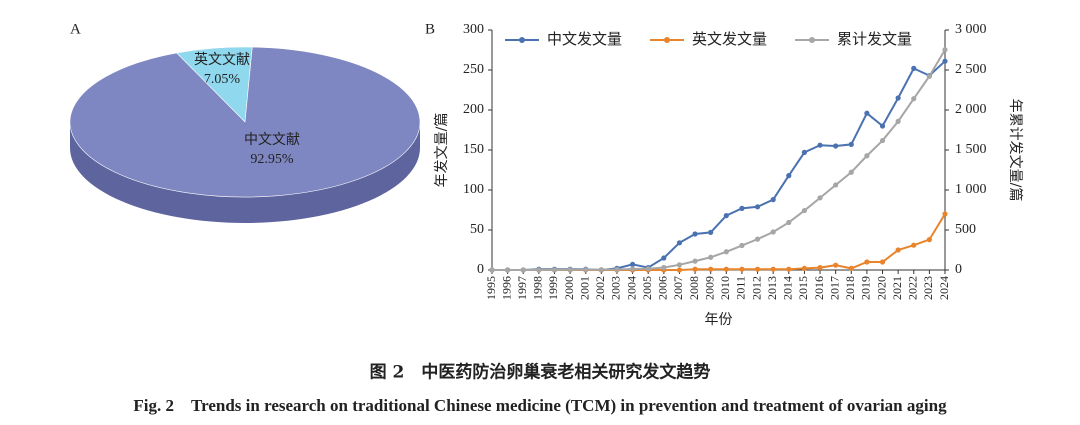  Describe the element at coordinates (678, 288) in the screenshot. I see `x-tick-label: 2007` at that location.